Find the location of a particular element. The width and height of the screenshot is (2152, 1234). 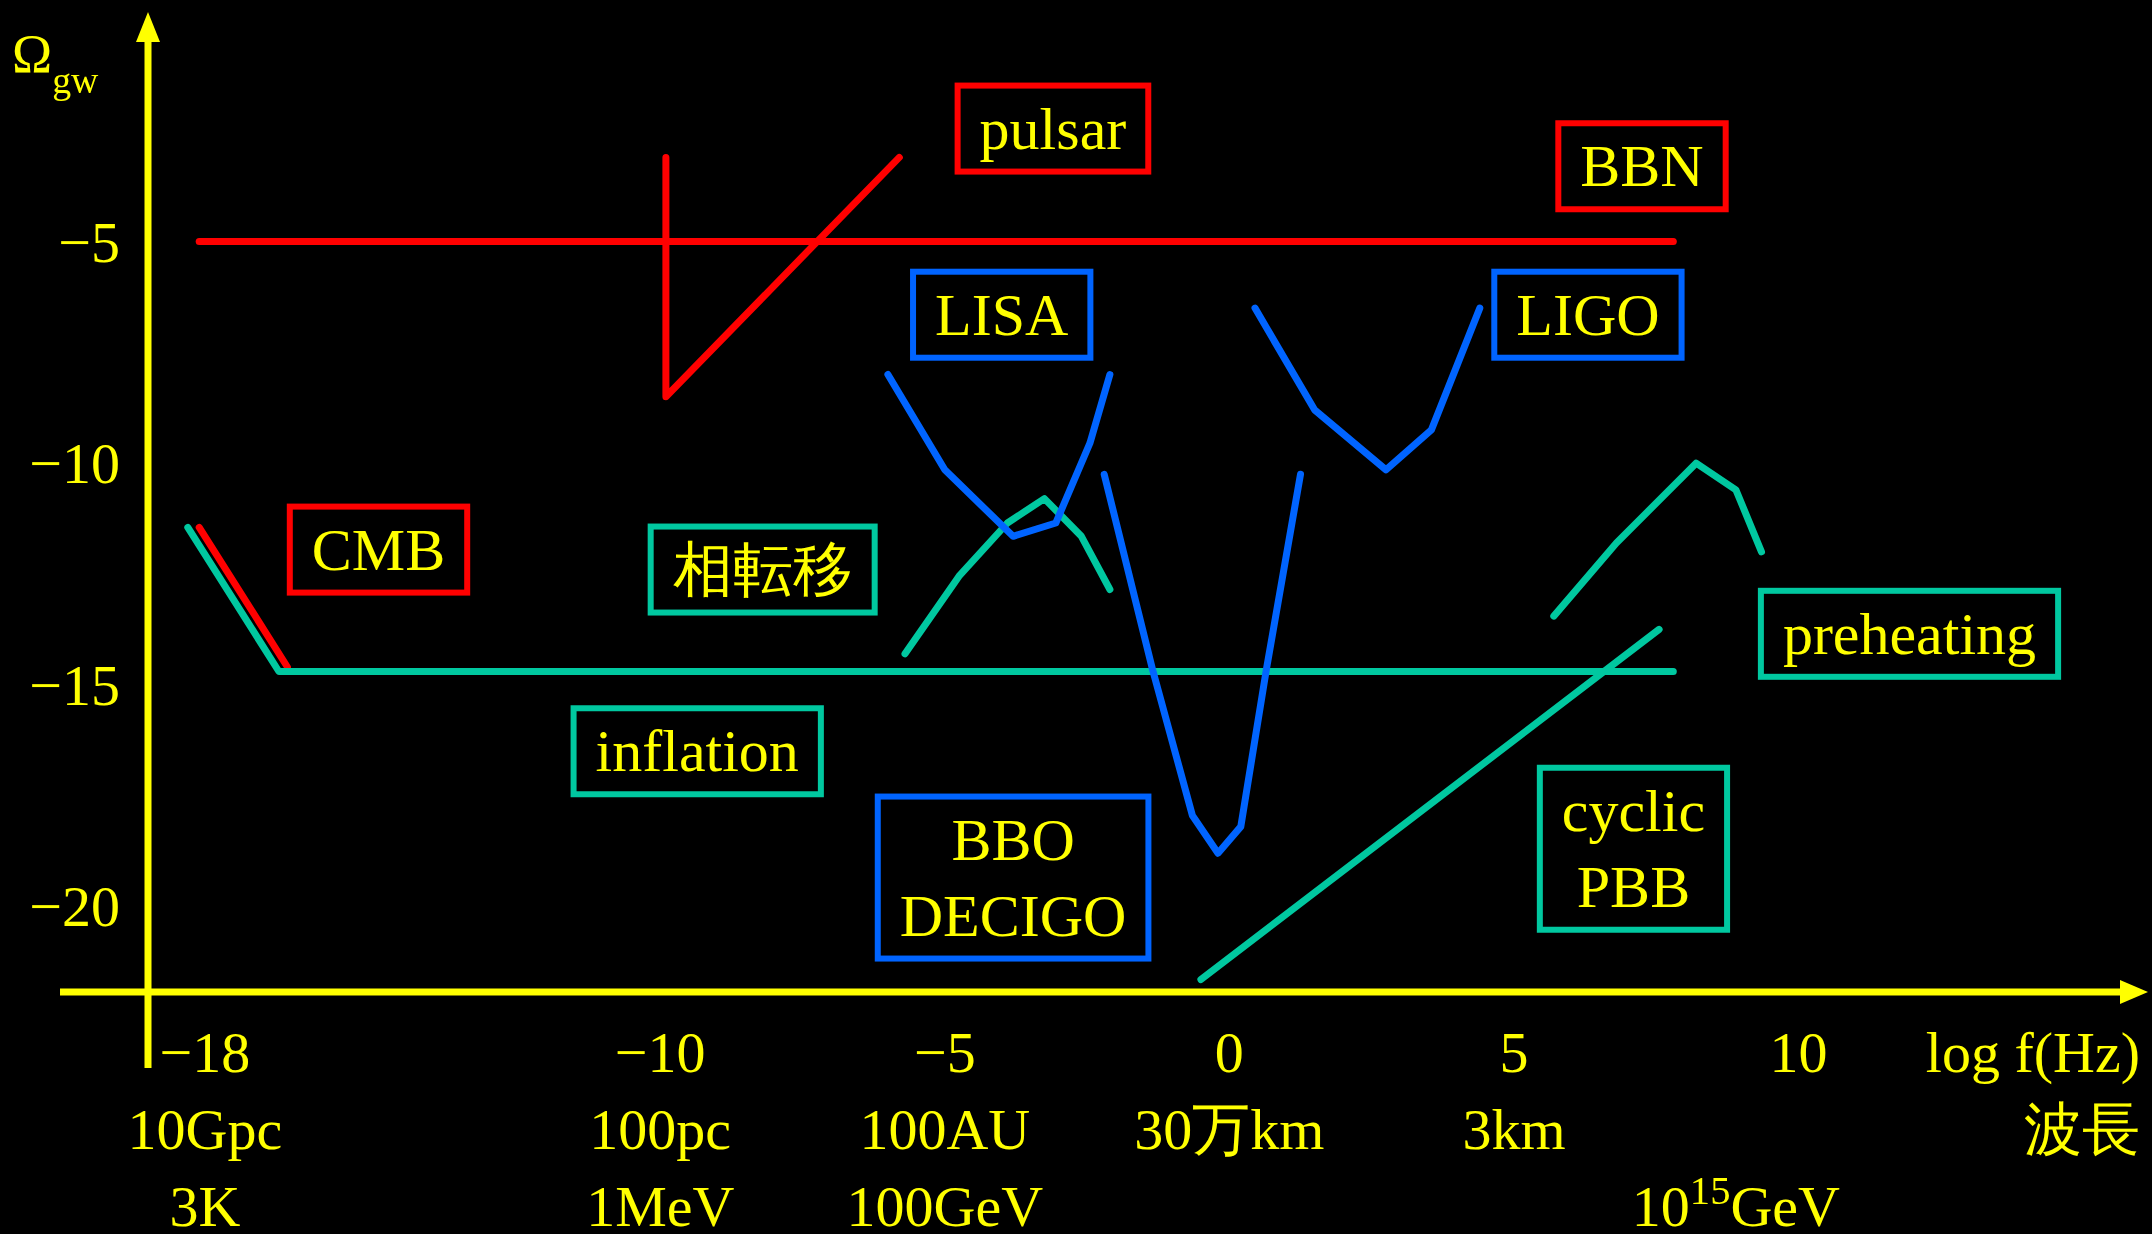

y-tick-label: −5 is located at coordinates (89, 242).